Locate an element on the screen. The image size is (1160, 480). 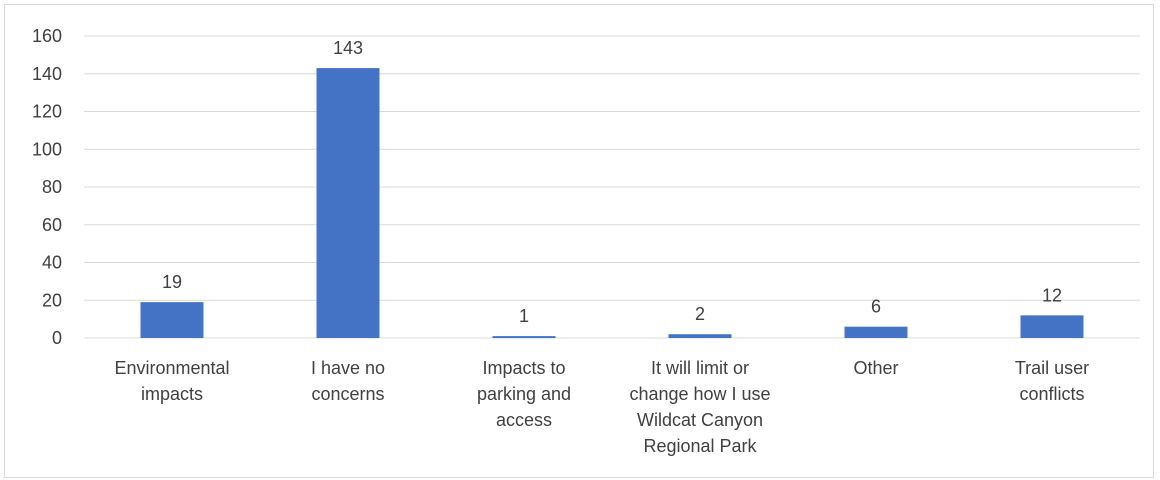
y-axis: 0 20 40 60 80 100 120 140 160 is located at coordinates (47, 187).